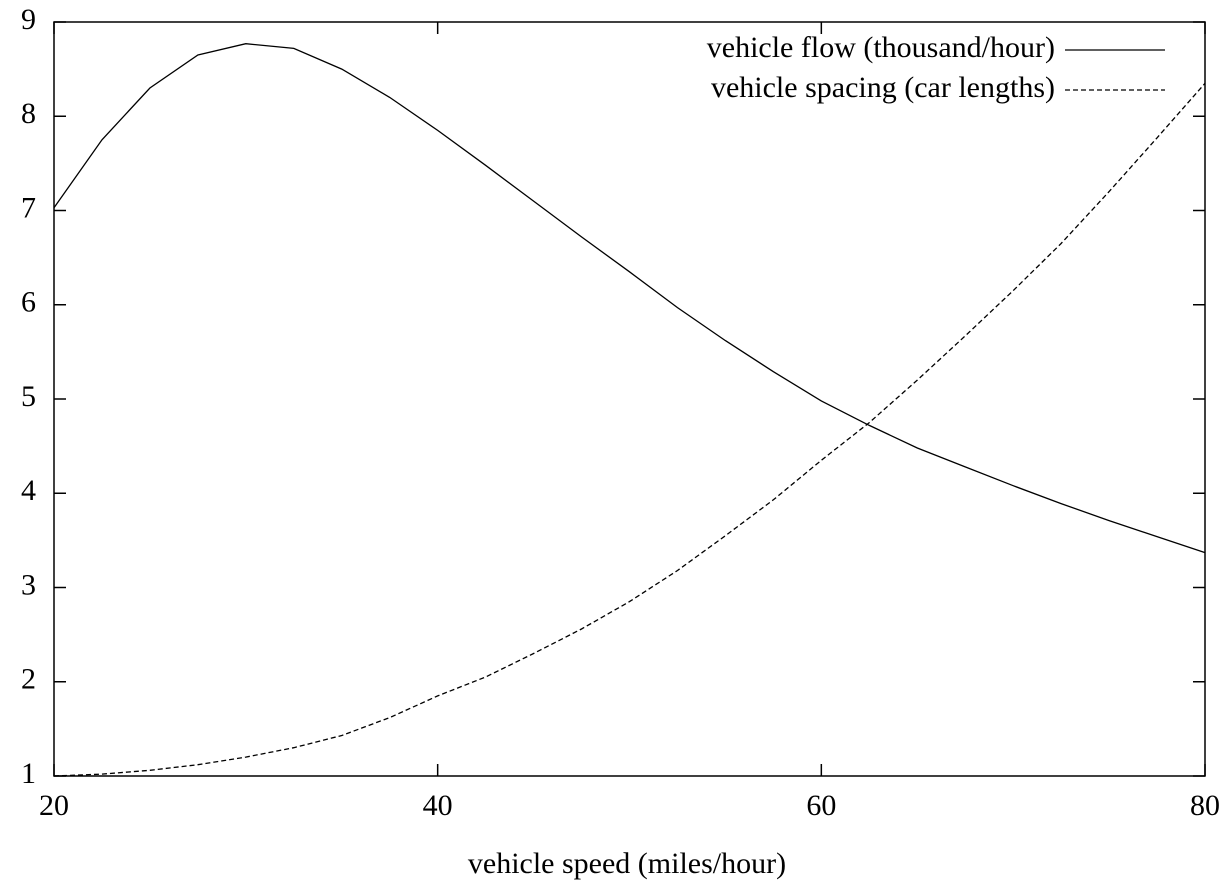 This screenshot has width=1230, height=892. Describe the element at coordinates (28, 113) in the screenshot. I see `y-tick-label: 8` at that location.